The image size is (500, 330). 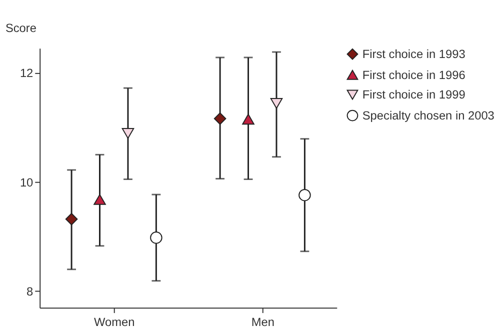 I want to click on legend-label: First choice in 1996, so click(x=414, y=75).